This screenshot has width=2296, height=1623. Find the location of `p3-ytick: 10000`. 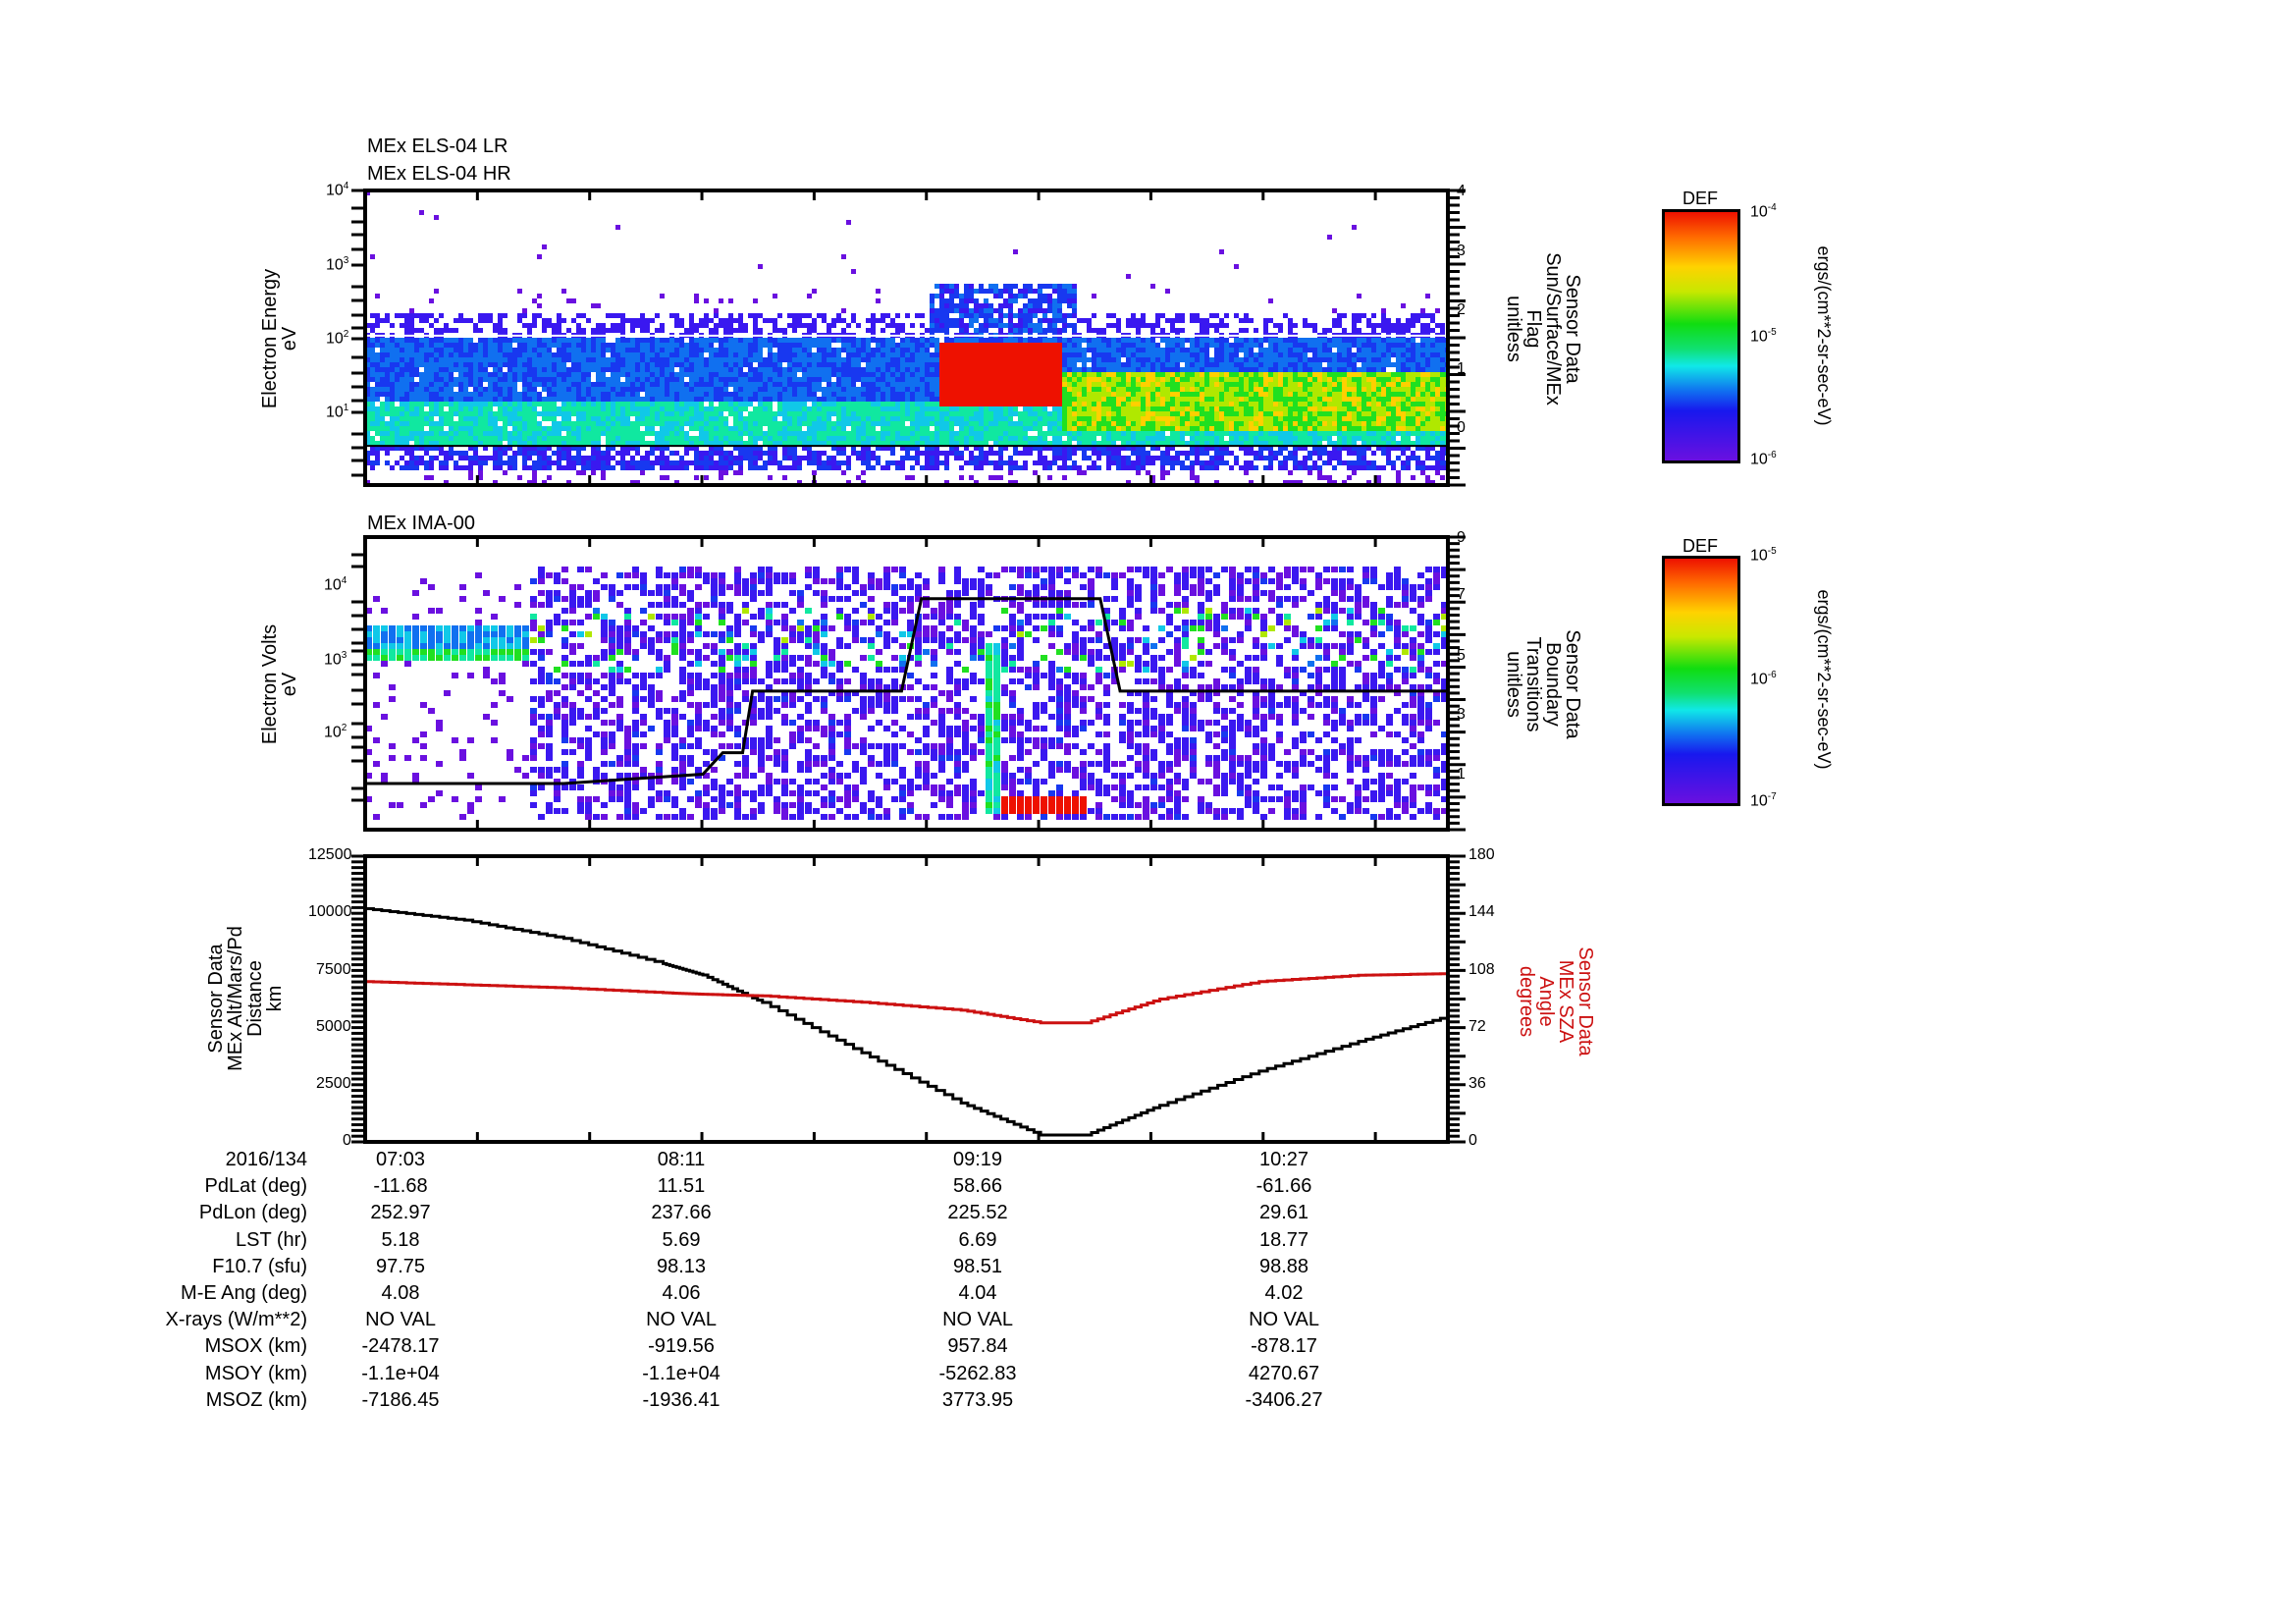

p3-ytick: 10000 is located at coordinates (330, 911).